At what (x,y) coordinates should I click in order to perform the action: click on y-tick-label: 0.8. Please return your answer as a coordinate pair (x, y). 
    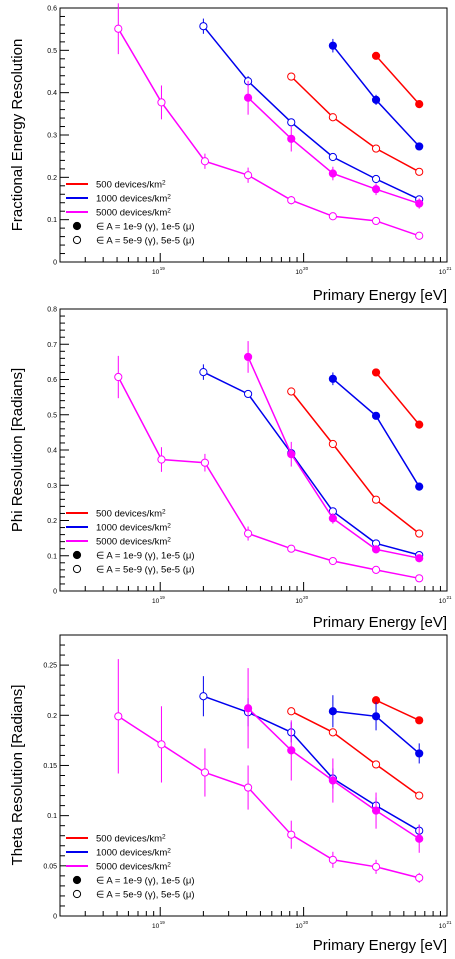
    Looking at the image, I should click on (52, 310).